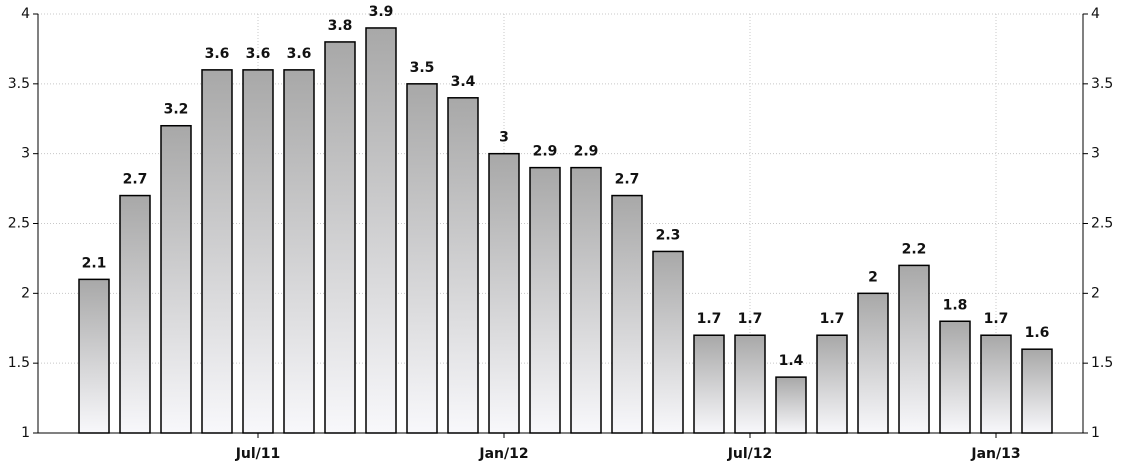 This screenshot has height=468, width=1121. Describe the element at coordinates (791, 361) in the screenshot. I see `value-label: 1.4` at that location.